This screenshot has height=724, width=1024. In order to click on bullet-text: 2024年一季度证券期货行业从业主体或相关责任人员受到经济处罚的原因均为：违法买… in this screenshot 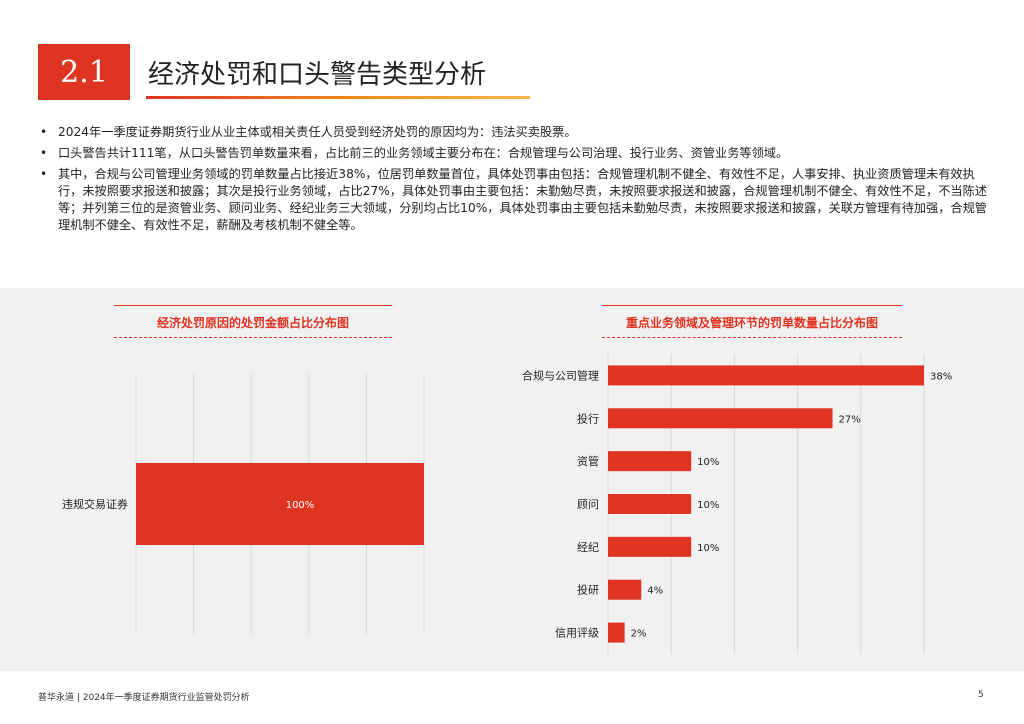, I will do `click(317, 132)`.